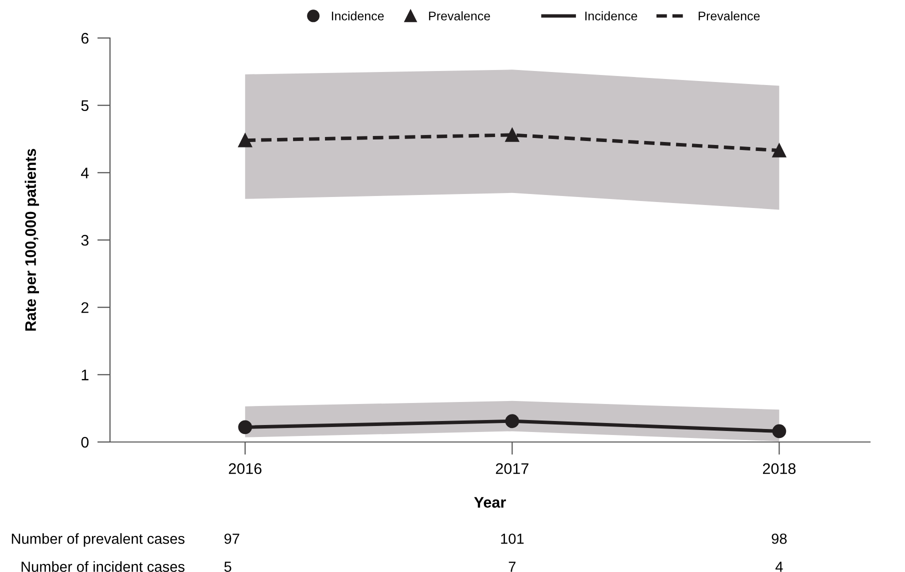  I want to click on y-tick-label: 1, so click(85, 375).